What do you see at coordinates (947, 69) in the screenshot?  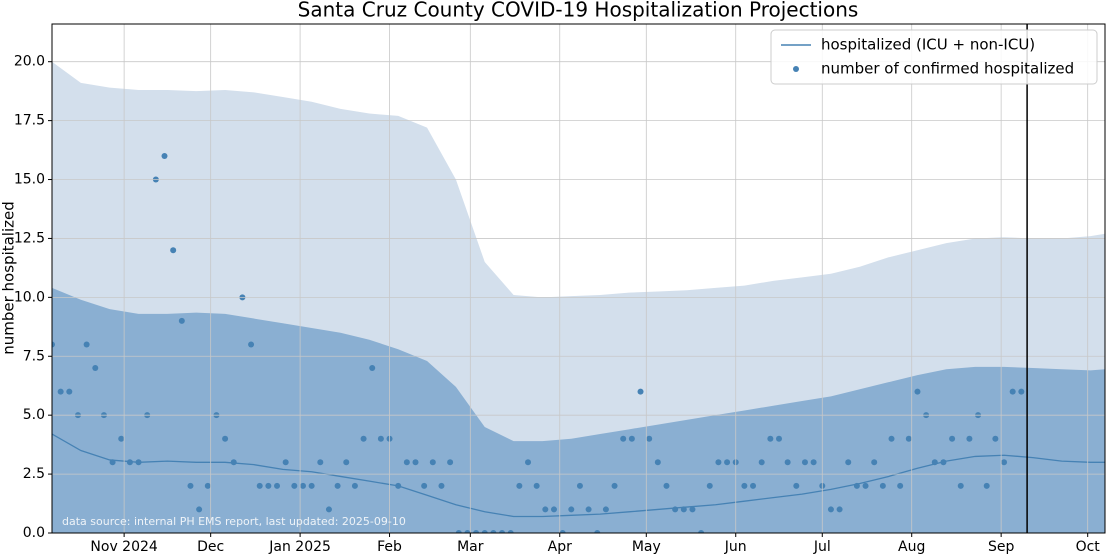 I see `legend-label: number of confirmed hospitalized` at bounding box center [947, 69].